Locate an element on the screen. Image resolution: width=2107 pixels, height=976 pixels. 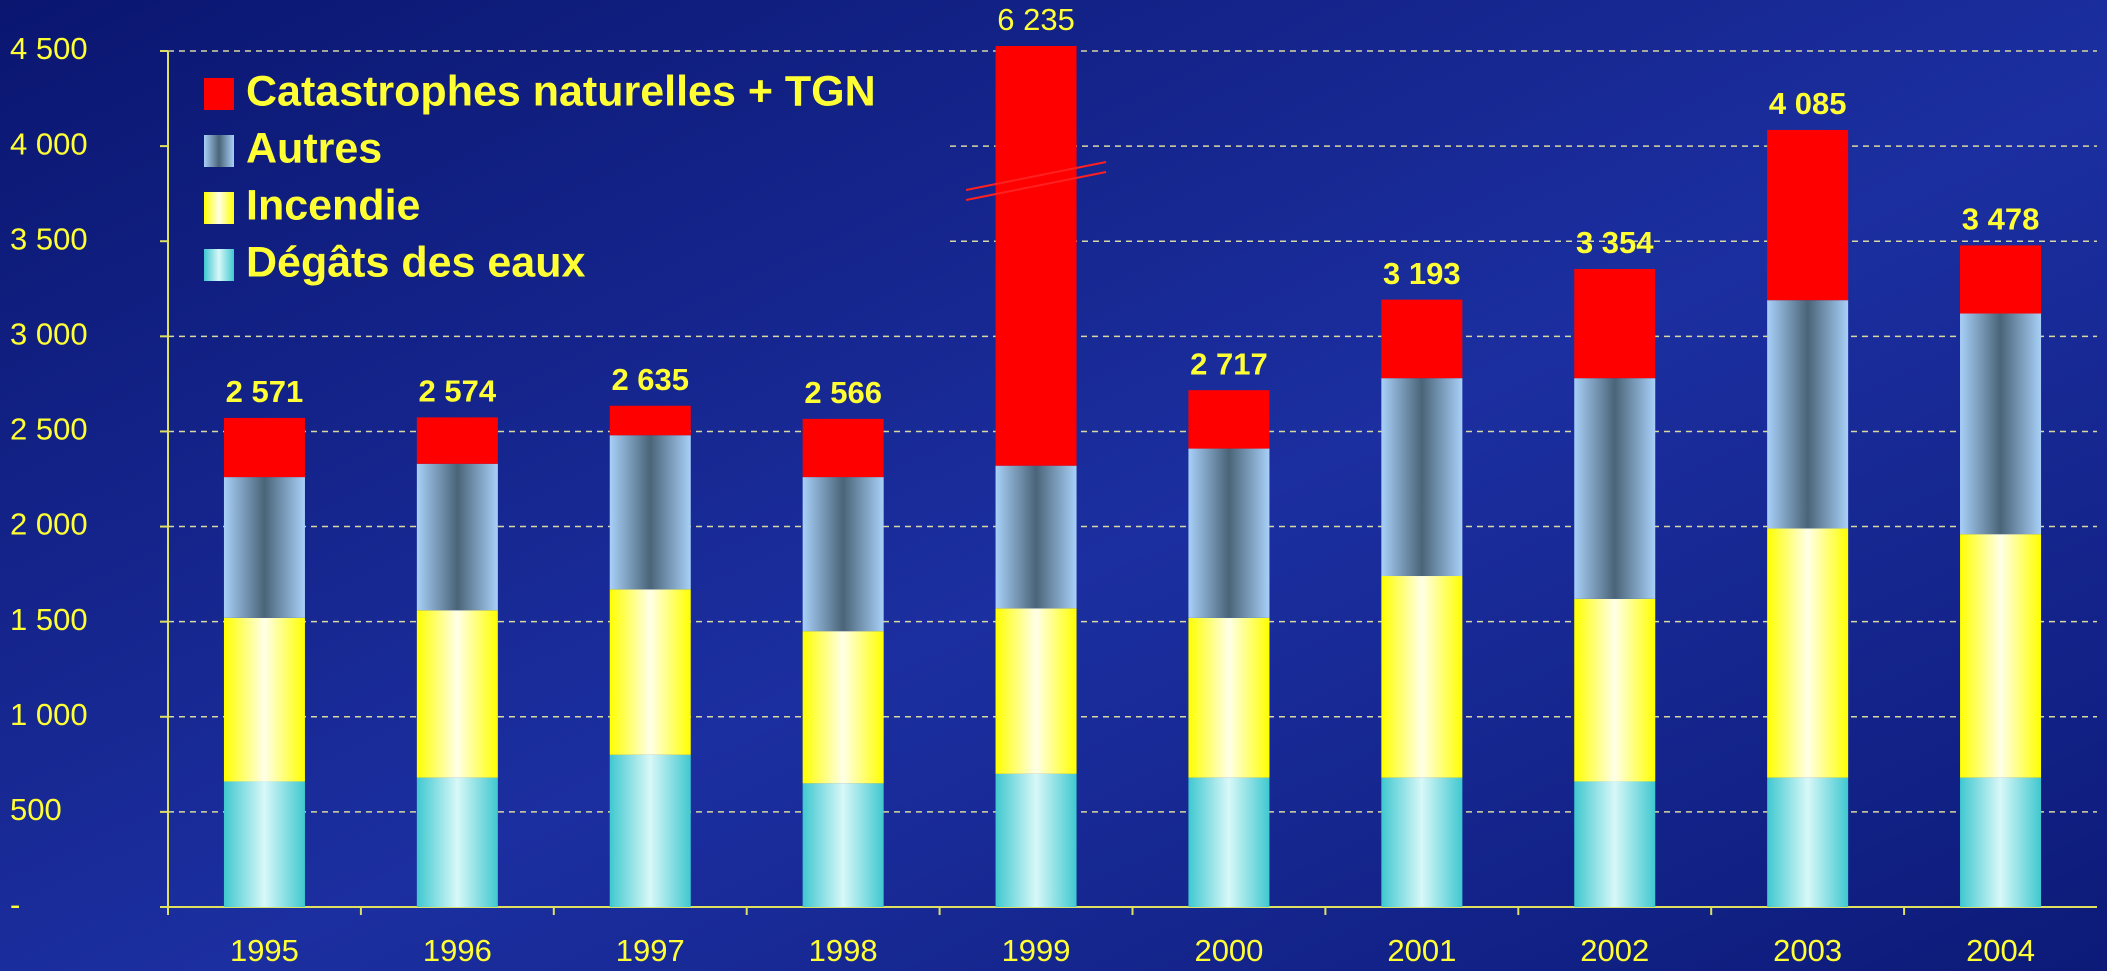
total-label: 6 235 is located at coordinates (1036, 19).